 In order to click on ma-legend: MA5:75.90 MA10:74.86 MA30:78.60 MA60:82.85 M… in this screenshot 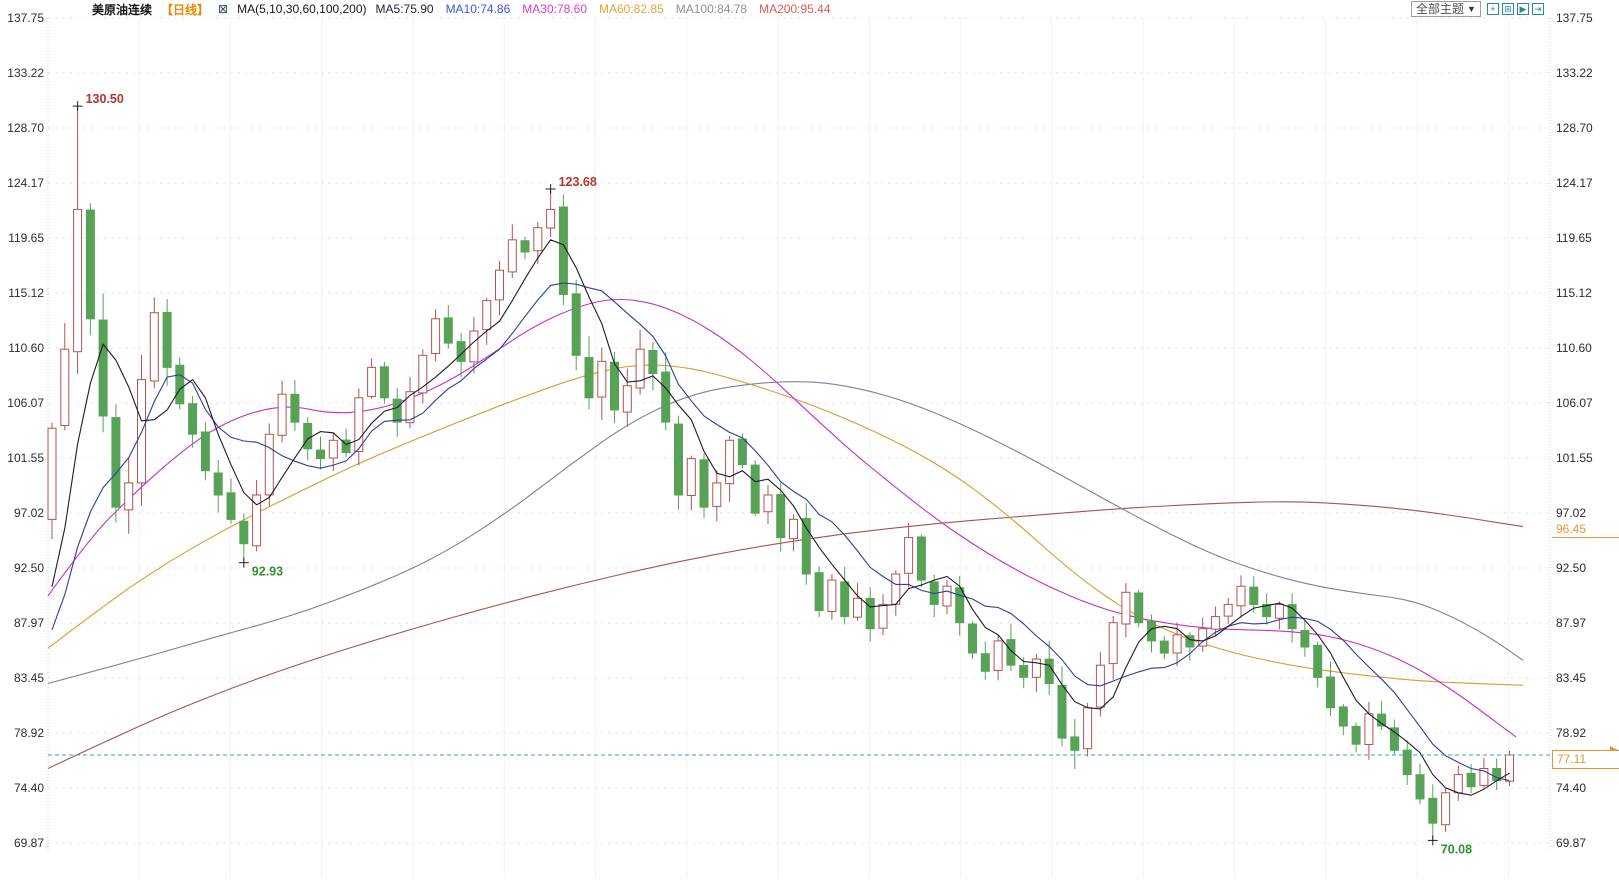, I will do `click(603, 9)`.